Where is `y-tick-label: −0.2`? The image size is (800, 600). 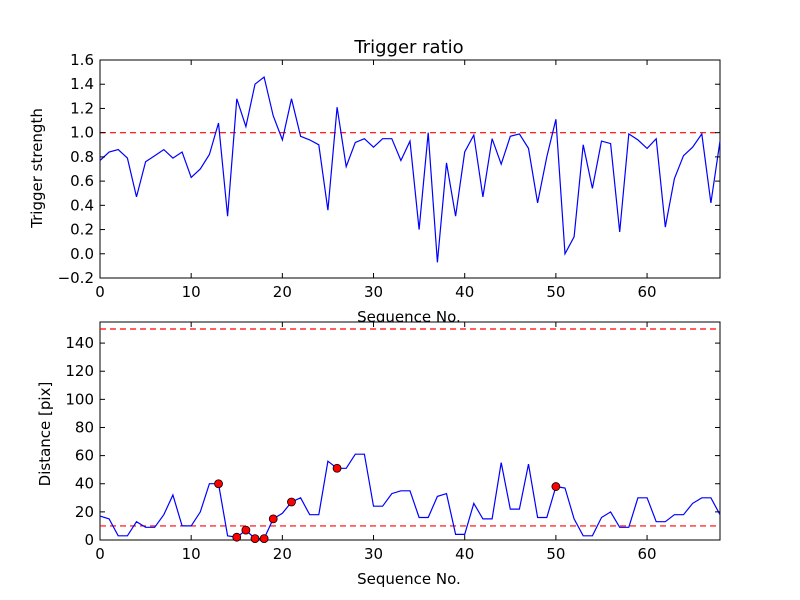
y-tick-label: −0.2 is located at coordinates (76, 278).